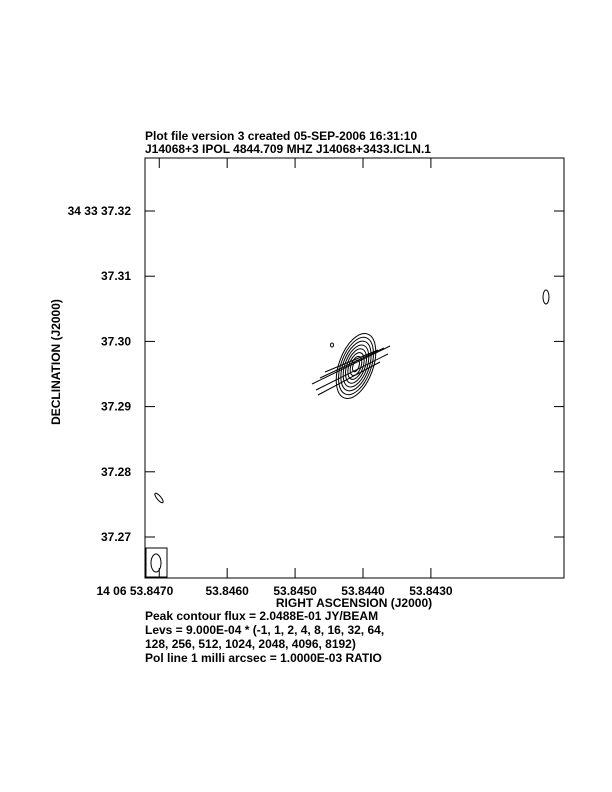  I want to click on beam, so click(156, 563).